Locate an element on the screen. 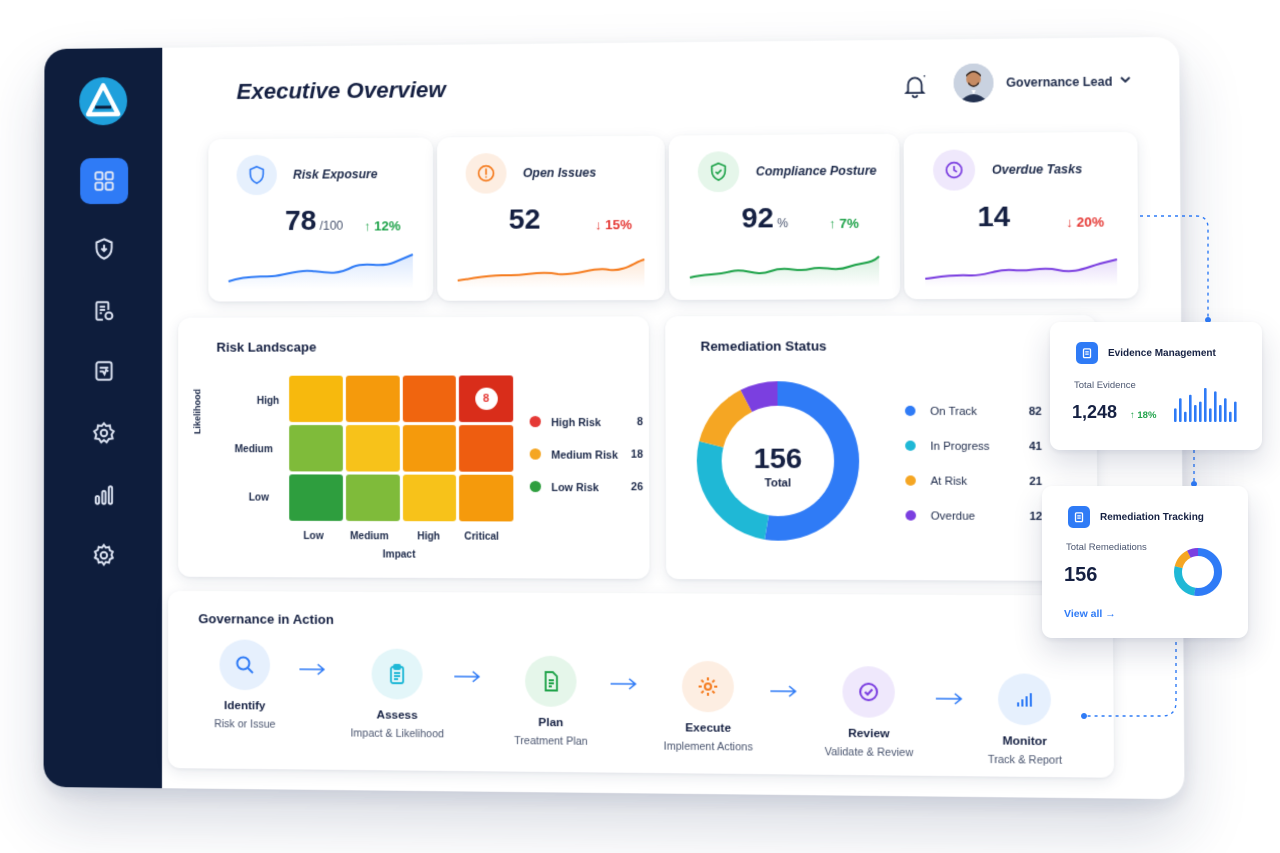  alert-circle-icon is located at coordinates (486, 173).